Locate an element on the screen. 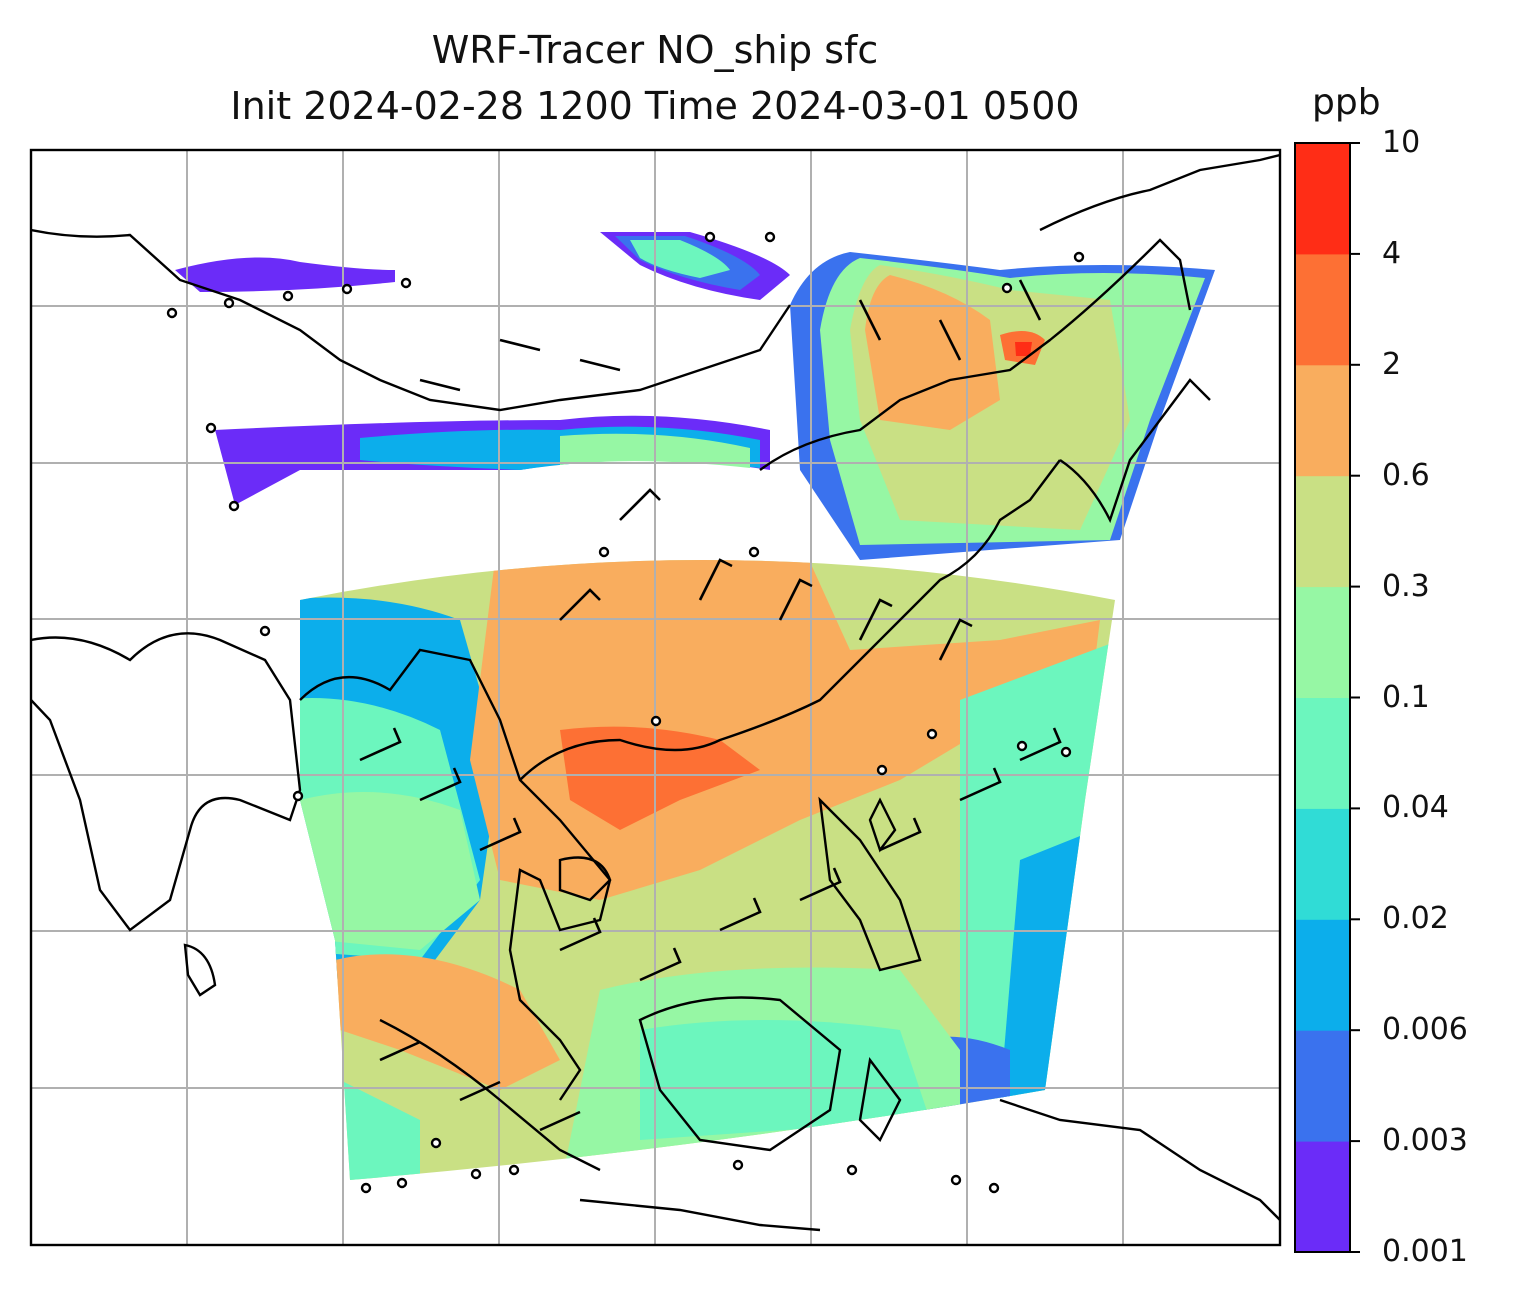  coastline-borneo is located at coordinates (740, 1074).